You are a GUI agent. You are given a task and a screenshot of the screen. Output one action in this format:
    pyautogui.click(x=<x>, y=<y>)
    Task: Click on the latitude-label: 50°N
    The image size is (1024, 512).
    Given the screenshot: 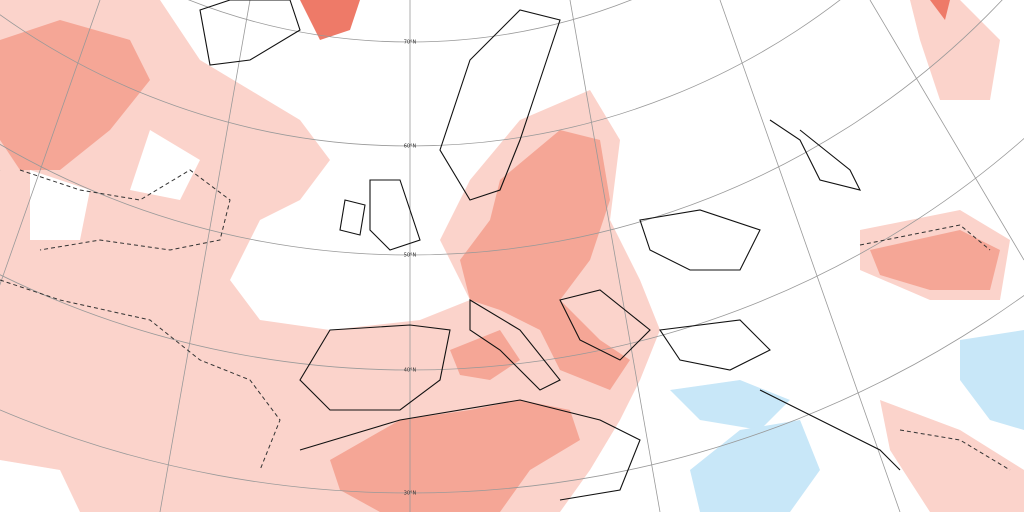 What is the action you would take?
    pyautogui.click(x=410, y=256)
    